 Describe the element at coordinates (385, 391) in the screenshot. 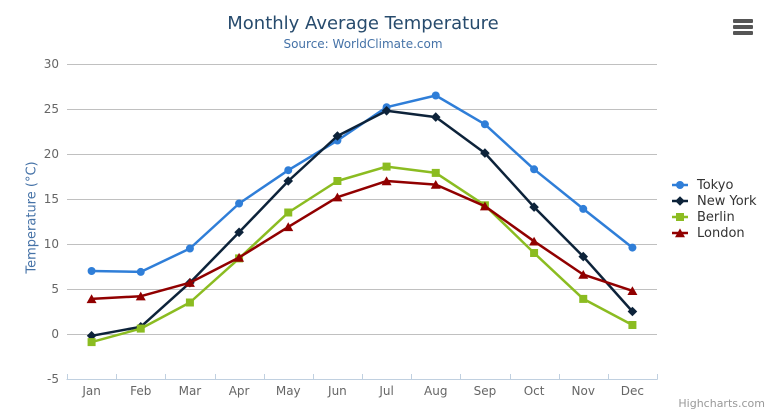

I see `x-axis-label: Jul` at that location.